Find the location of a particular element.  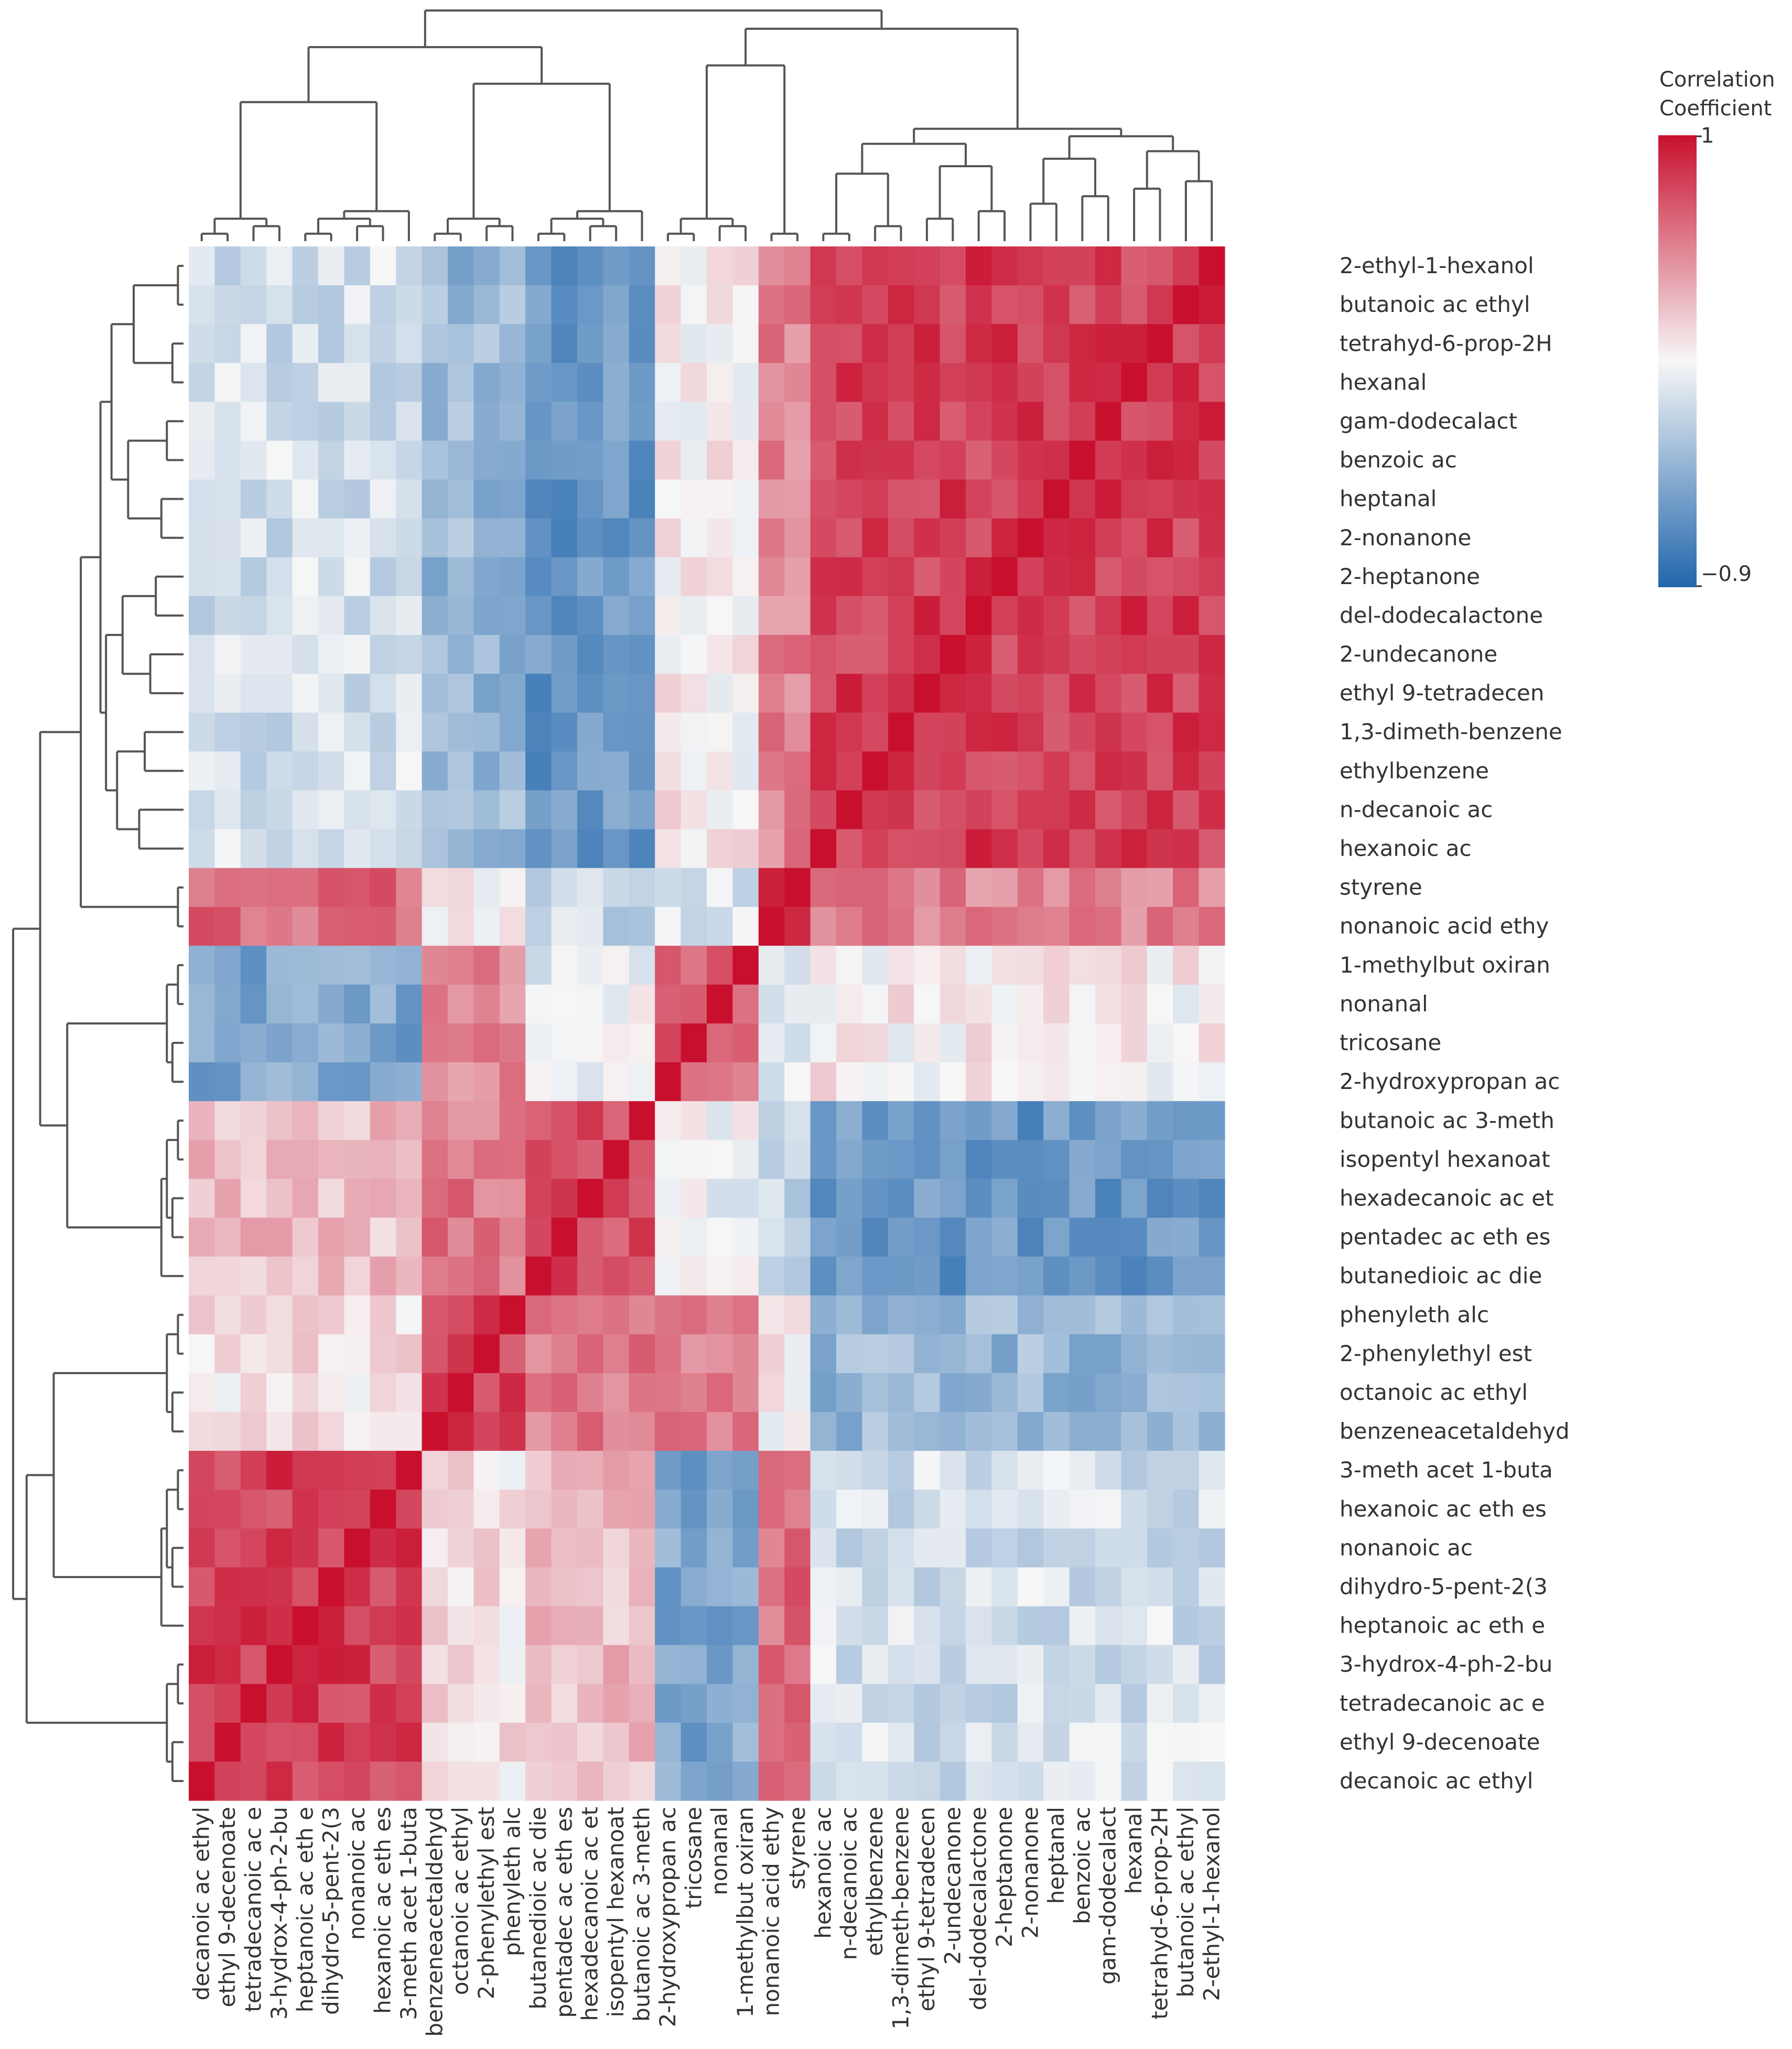

row-label: isopentyl hexanoat is located at coordinates (1445, 1159).